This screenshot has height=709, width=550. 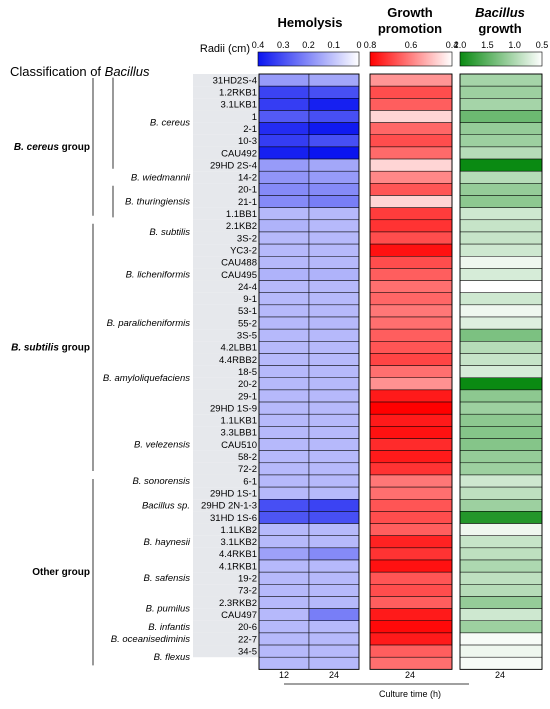 What do you see at coordinates (358, 45) in the screenshot?
I see `legend-tick-0-4: 0` at bounding box center [358, 45].